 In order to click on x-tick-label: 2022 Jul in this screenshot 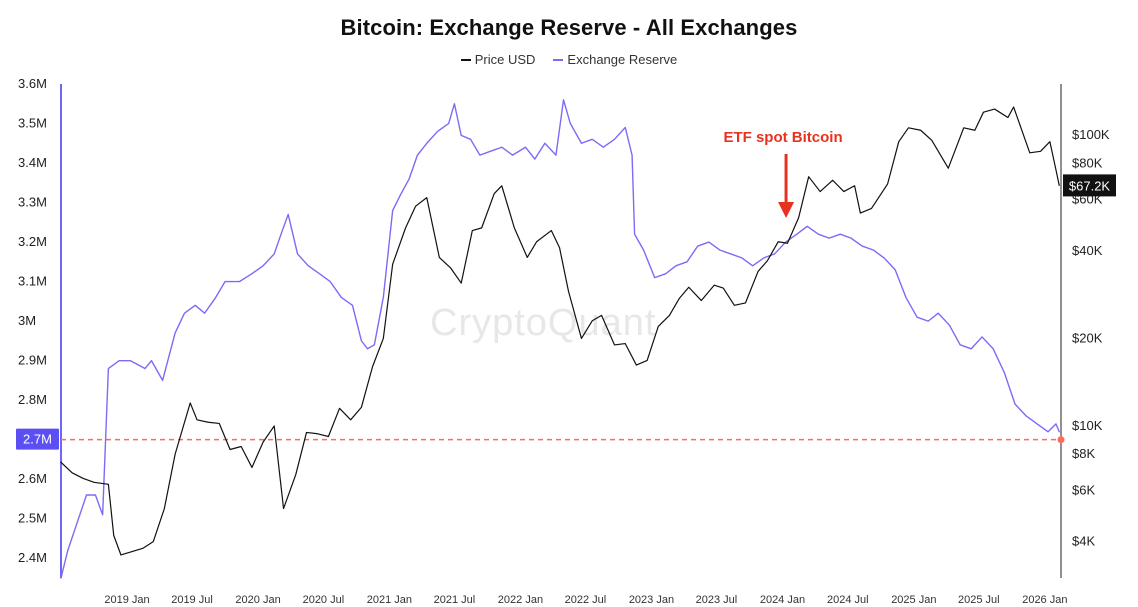, I will do `click(586, 600)`.